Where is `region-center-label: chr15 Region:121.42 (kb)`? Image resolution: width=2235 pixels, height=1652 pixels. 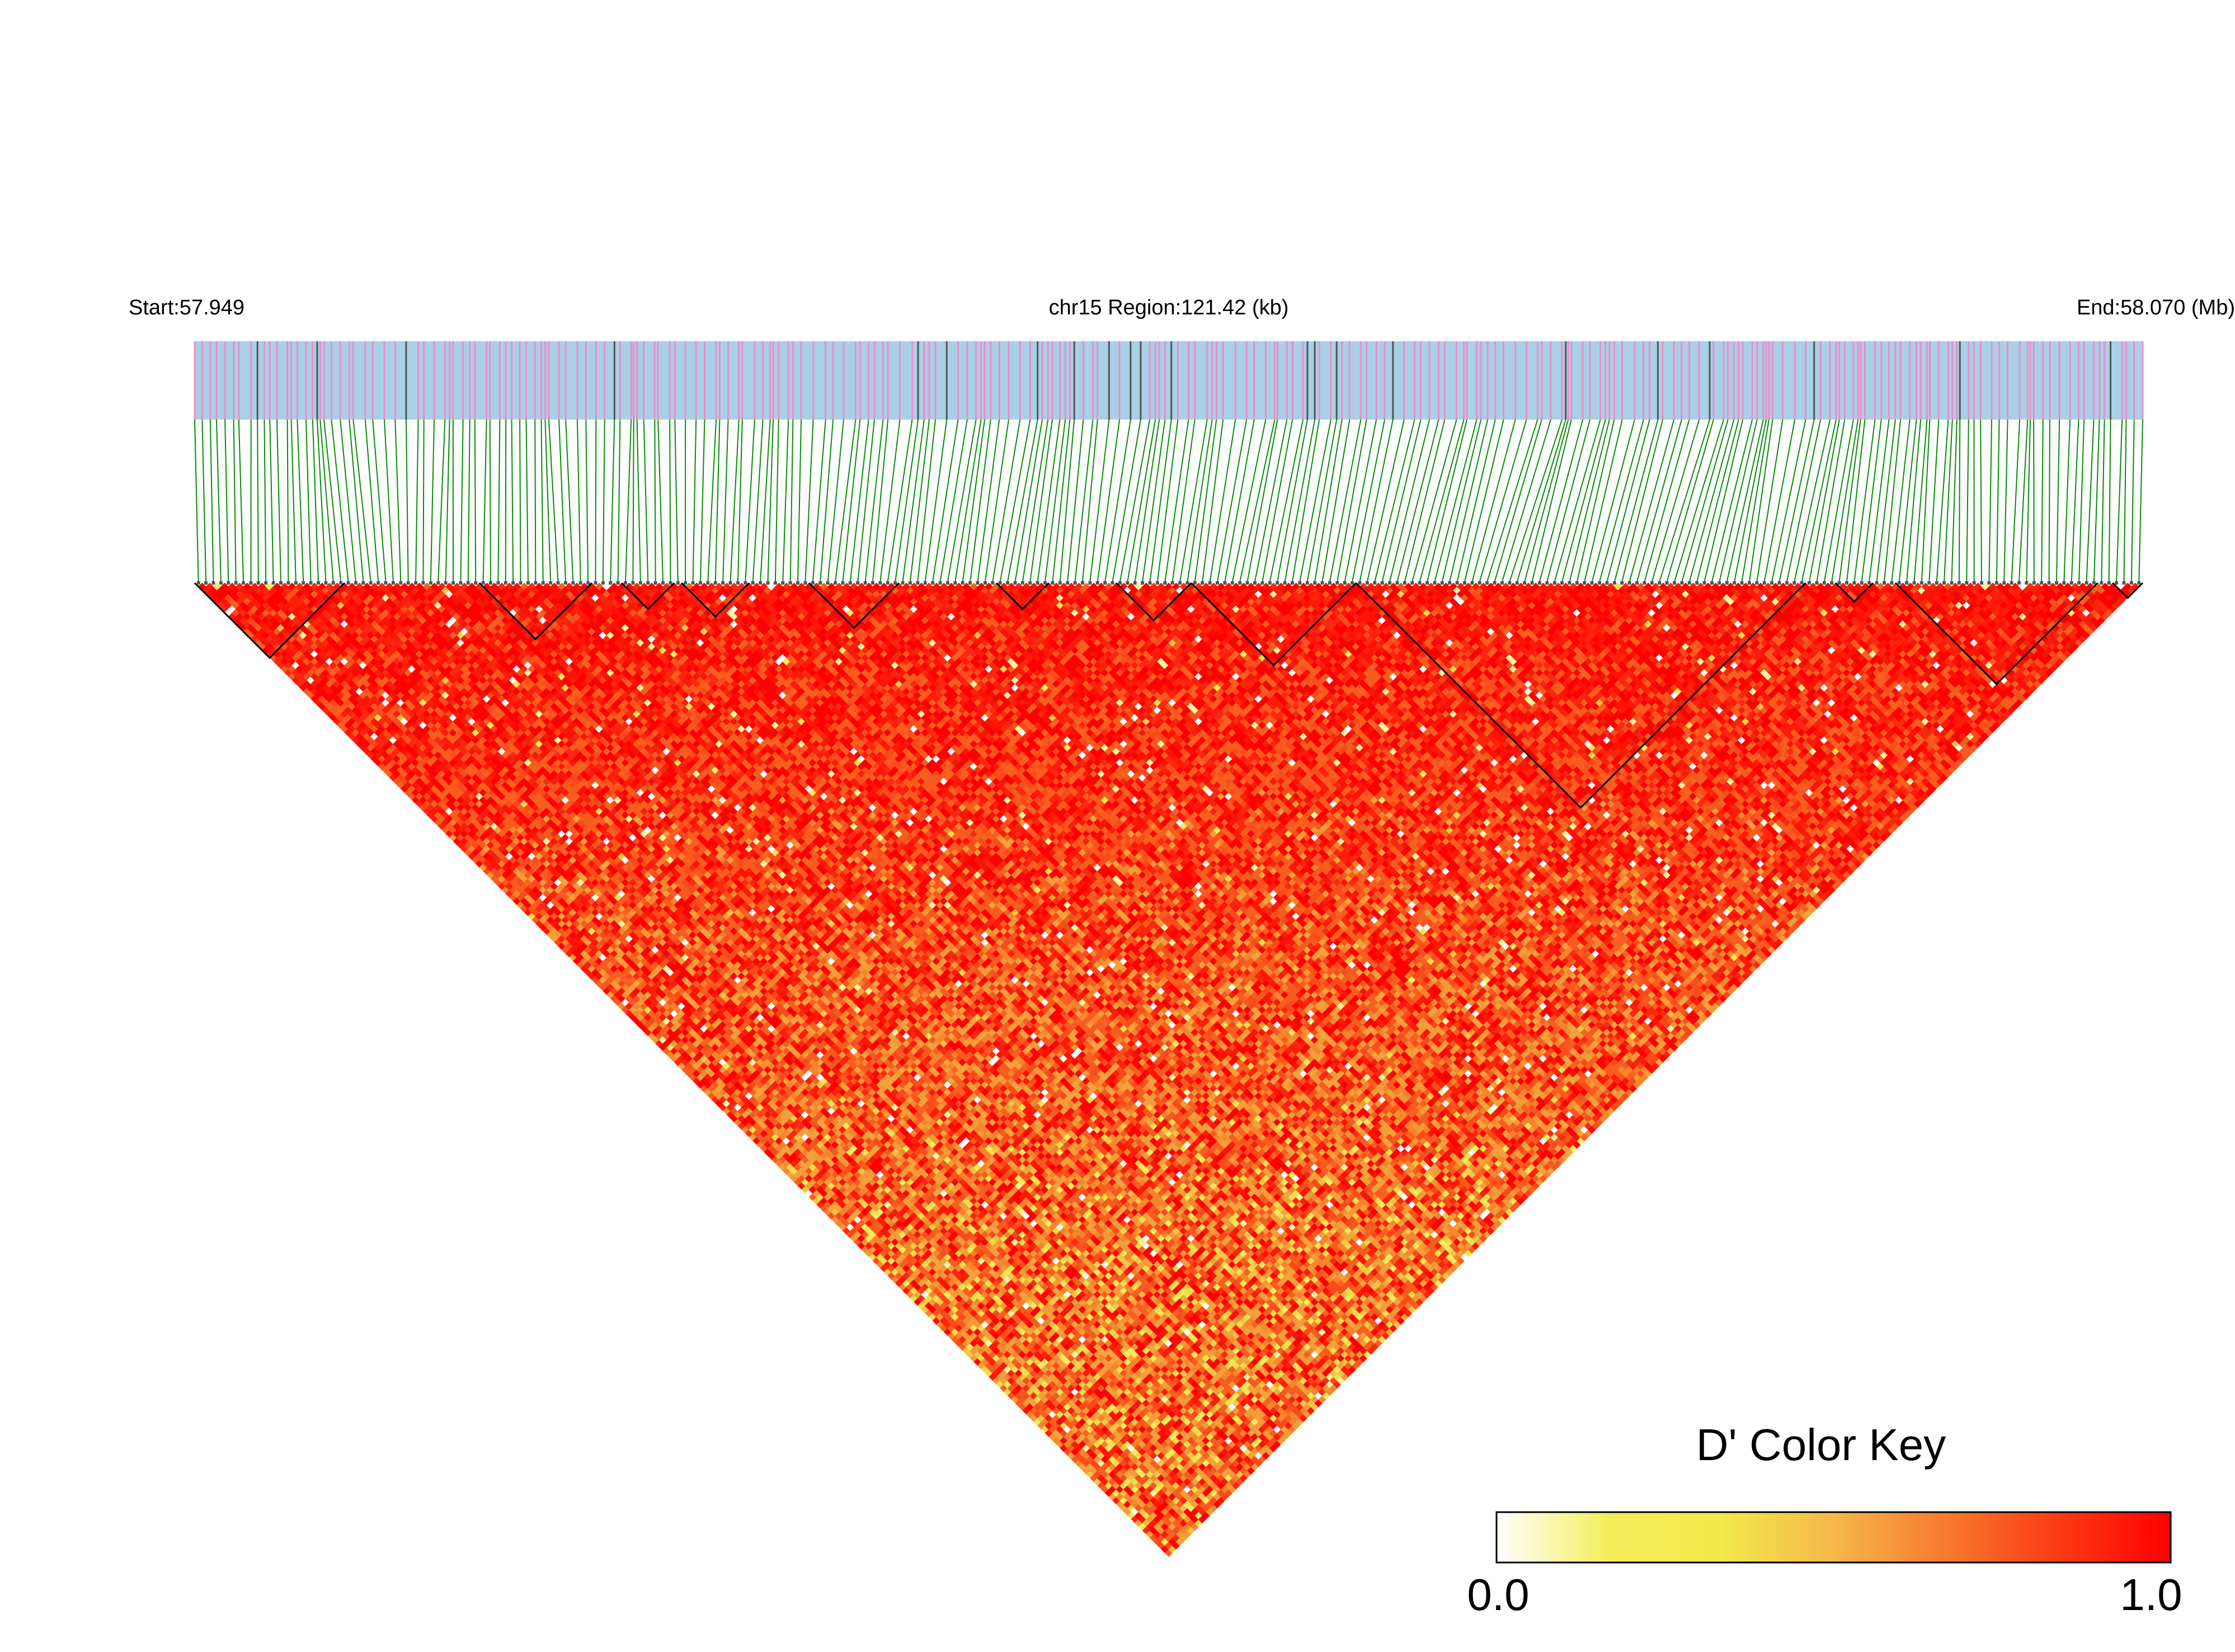 region-center-label: chr15 Region:121.42 (kb) is located at coordinates (1169, 308).